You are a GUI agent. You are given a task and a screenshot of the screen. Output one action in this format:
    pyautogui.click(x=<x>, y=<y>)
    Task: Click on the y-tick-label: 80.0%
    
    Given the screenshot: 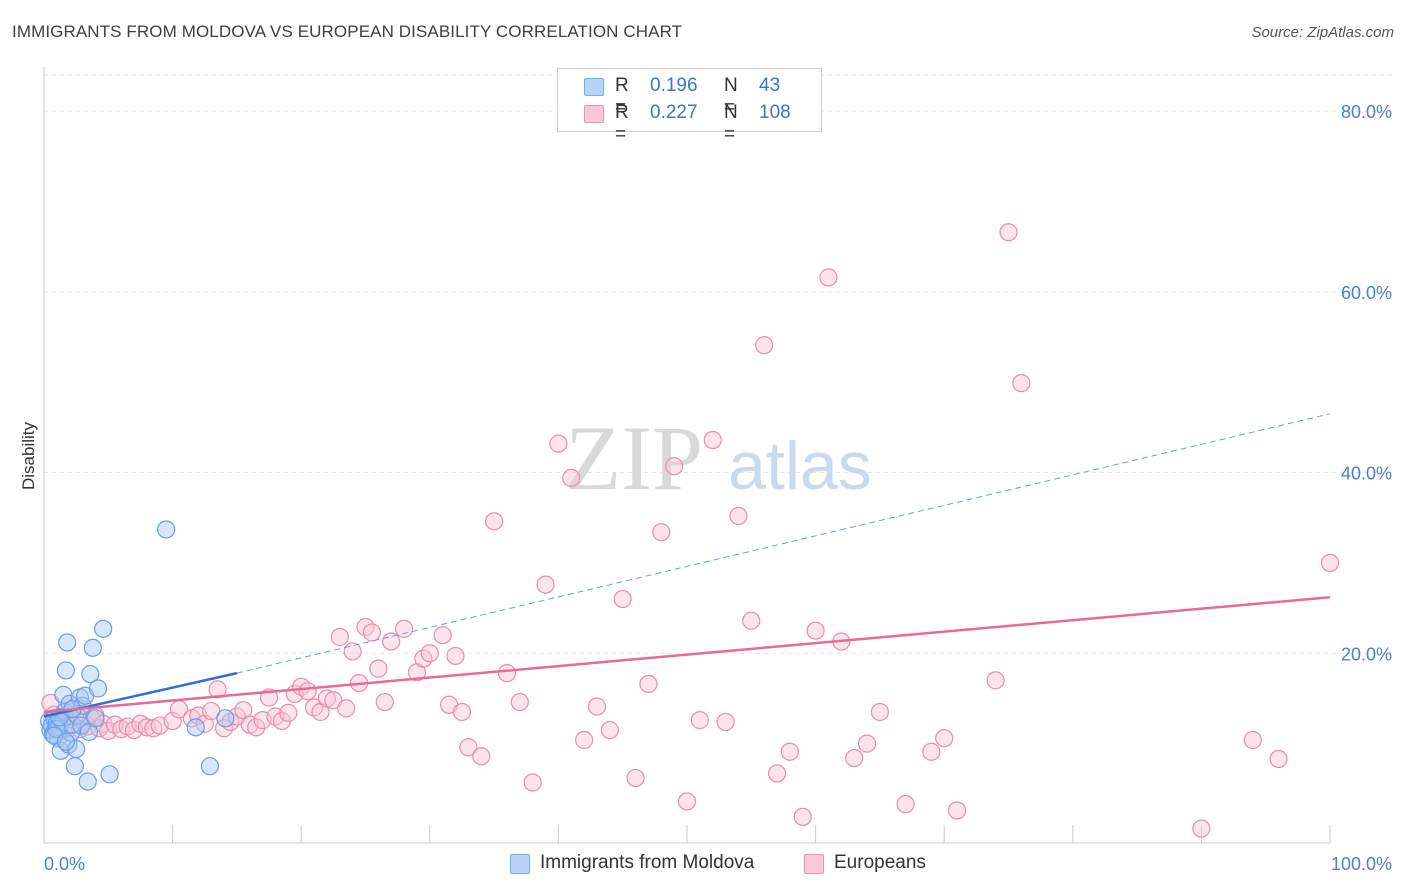 What is the action you would take?
    pyautogui.click(x=1366, y=112)
    